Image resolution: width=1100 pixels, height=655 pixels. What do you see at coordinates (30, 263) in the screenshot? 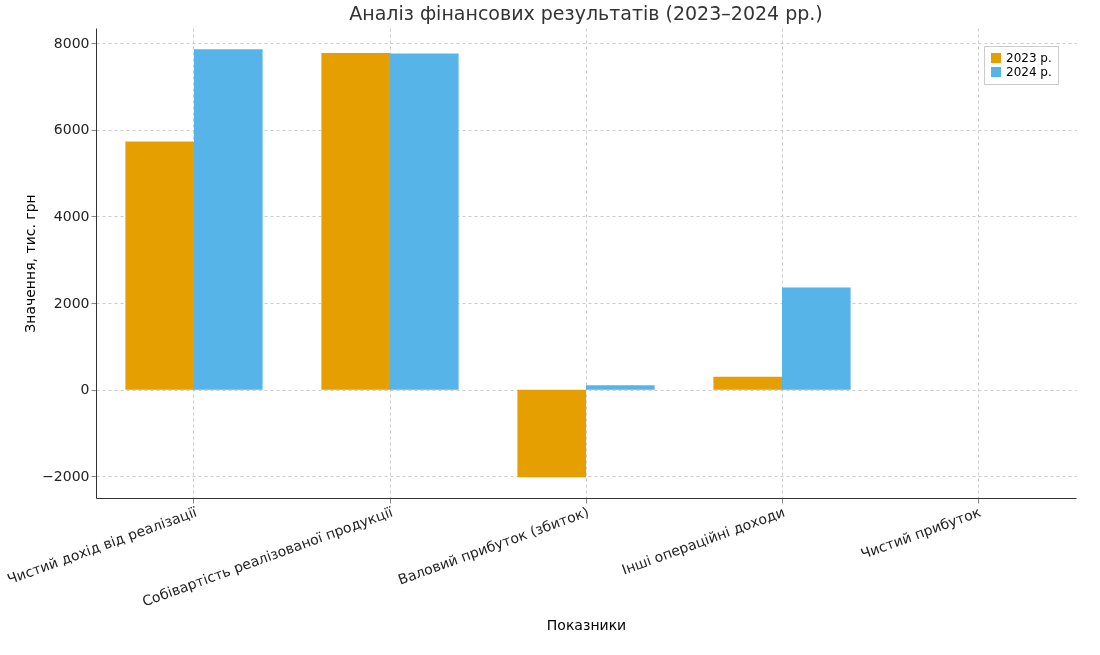
I see `y-axis-title: Значення, тис. грн` at bounding box center [30, 263].